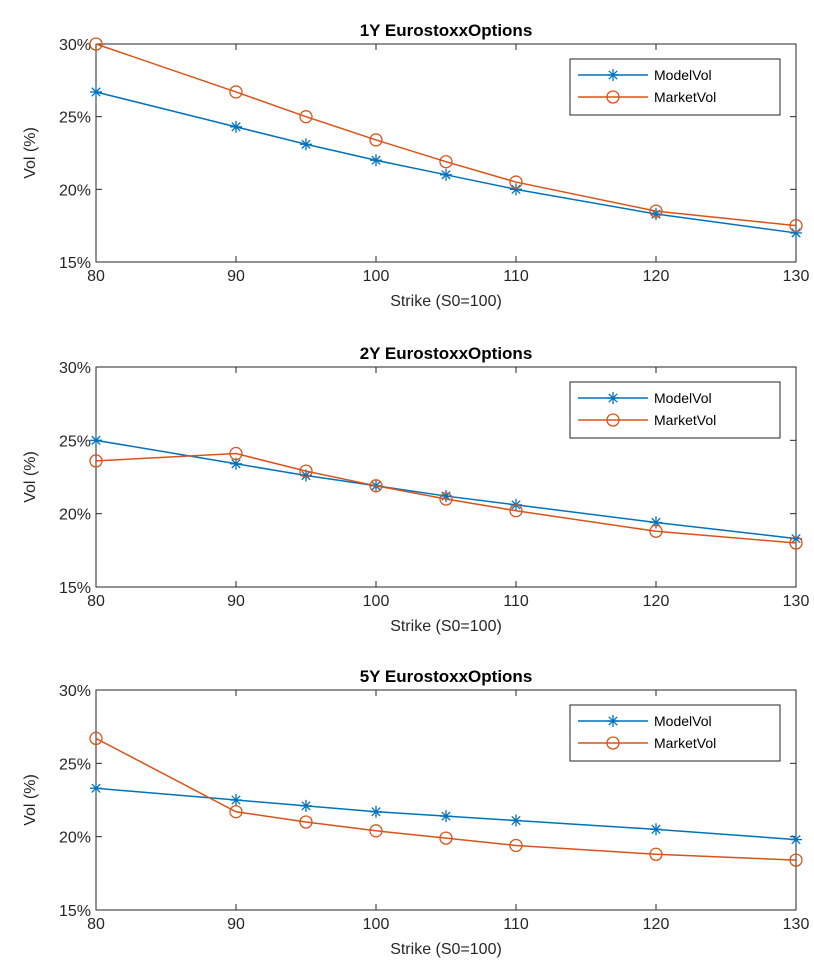 This screenshot has width=814, height=977. I want to click on chart-title: 1Y EurostoxxOptions, so click(446, 30).